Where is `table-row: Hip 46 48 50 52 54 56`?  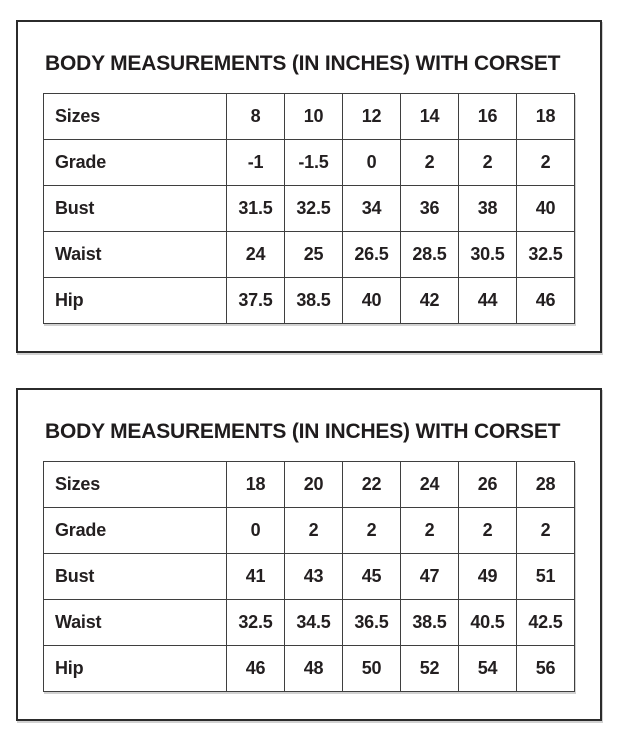
table-row: Hip 46 48 50 52 54 56 is located at coordinates (309, 669).